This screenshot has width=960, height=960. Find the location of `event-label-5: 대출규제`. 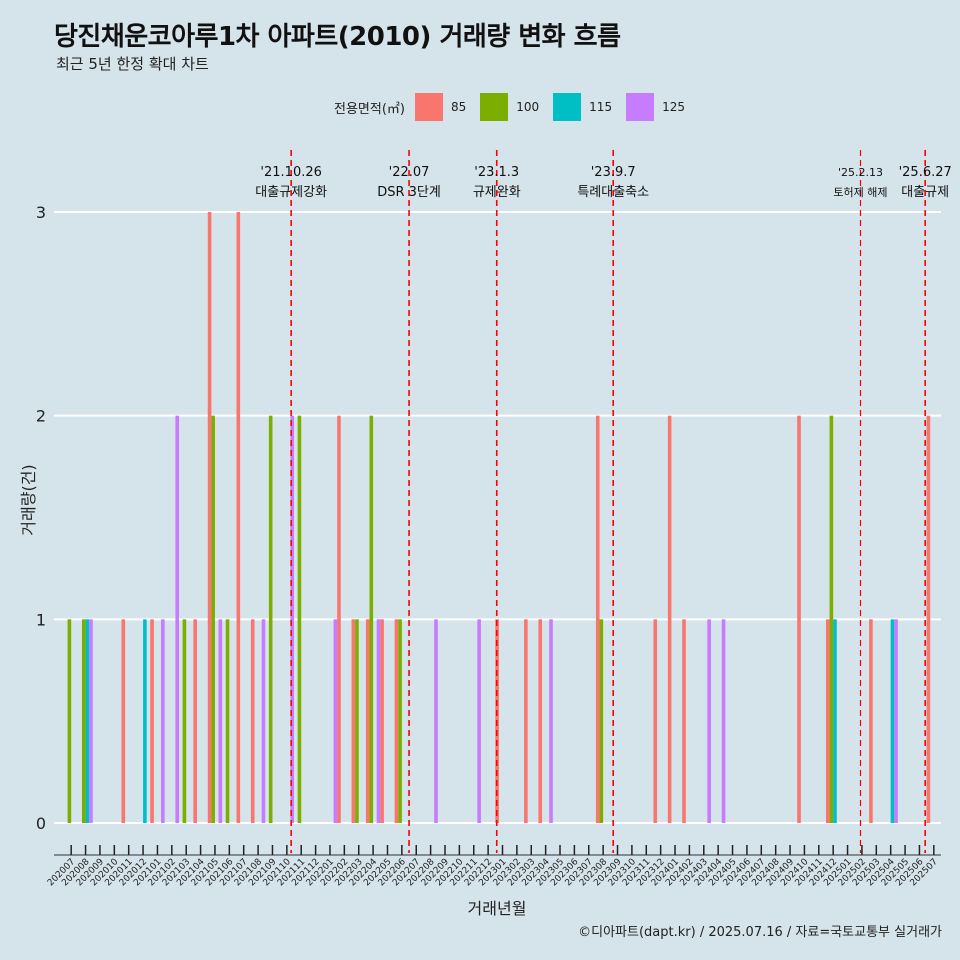

event-label-5: 대출규제 is located at coordinates (925, 192).